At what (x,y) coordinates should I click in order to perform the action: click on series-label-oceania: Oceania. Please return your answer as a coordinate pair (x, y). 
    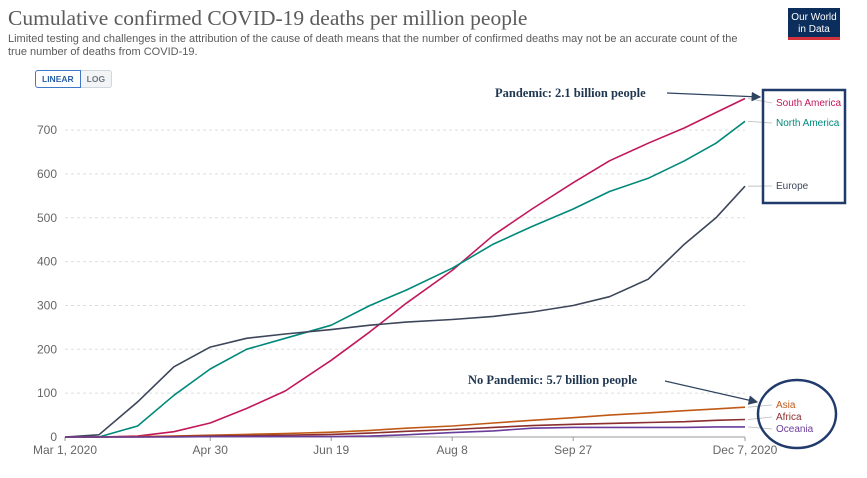
    Looking at the image, I should click on (795, 429).